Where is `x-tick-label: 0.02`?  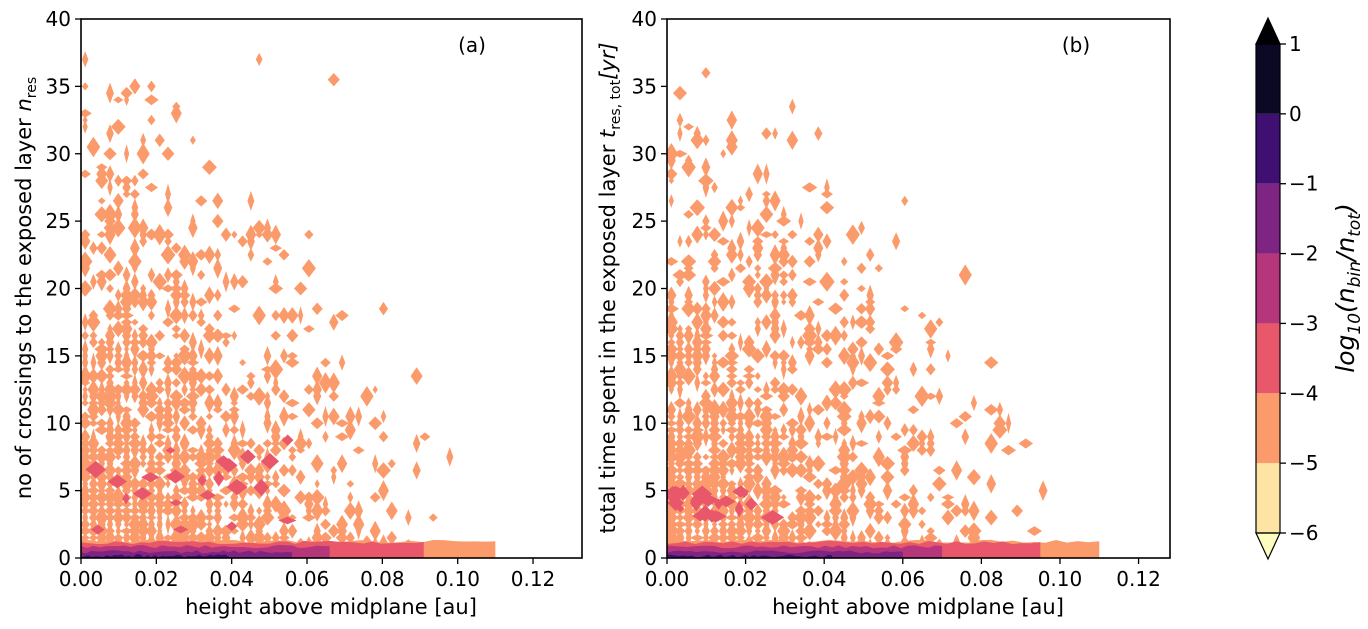
x-tick-label: 0.02 is located at coordinates (745, 579).